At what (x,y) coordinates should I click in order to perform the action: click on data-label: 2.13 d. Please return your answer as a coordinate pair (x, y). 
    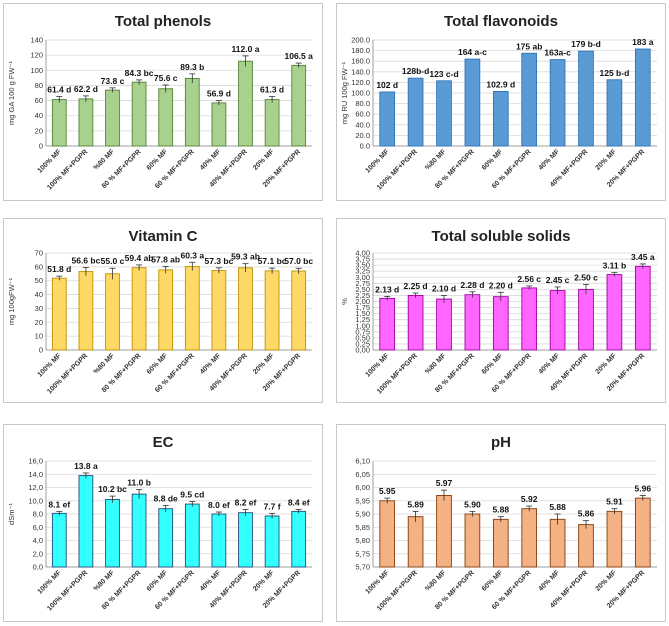
    Looking at the image, I should click on (387, 289).